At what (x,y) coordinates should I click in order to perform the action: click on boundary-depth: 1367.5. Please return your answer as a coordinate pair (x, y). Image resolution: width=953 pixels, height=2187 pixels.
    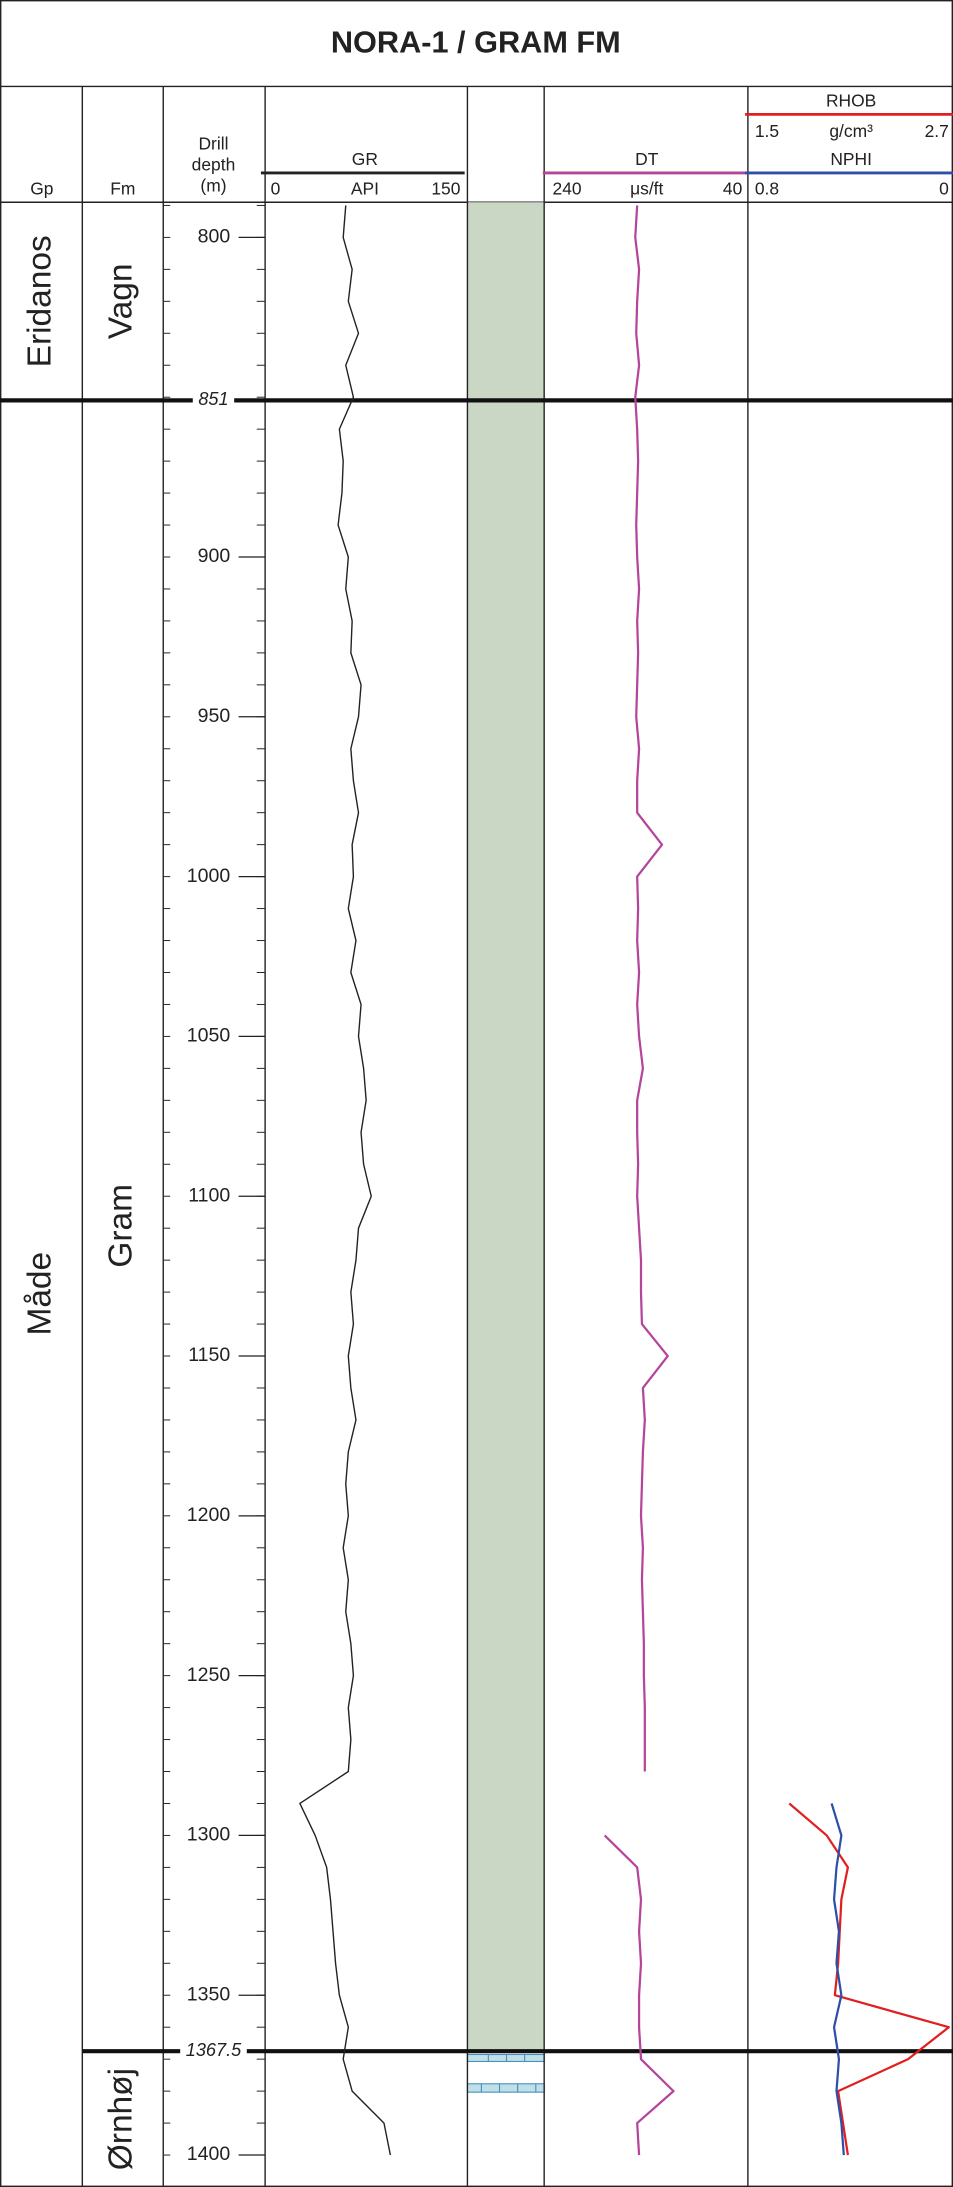
    Looking at the image, I should click on (214, 2050).